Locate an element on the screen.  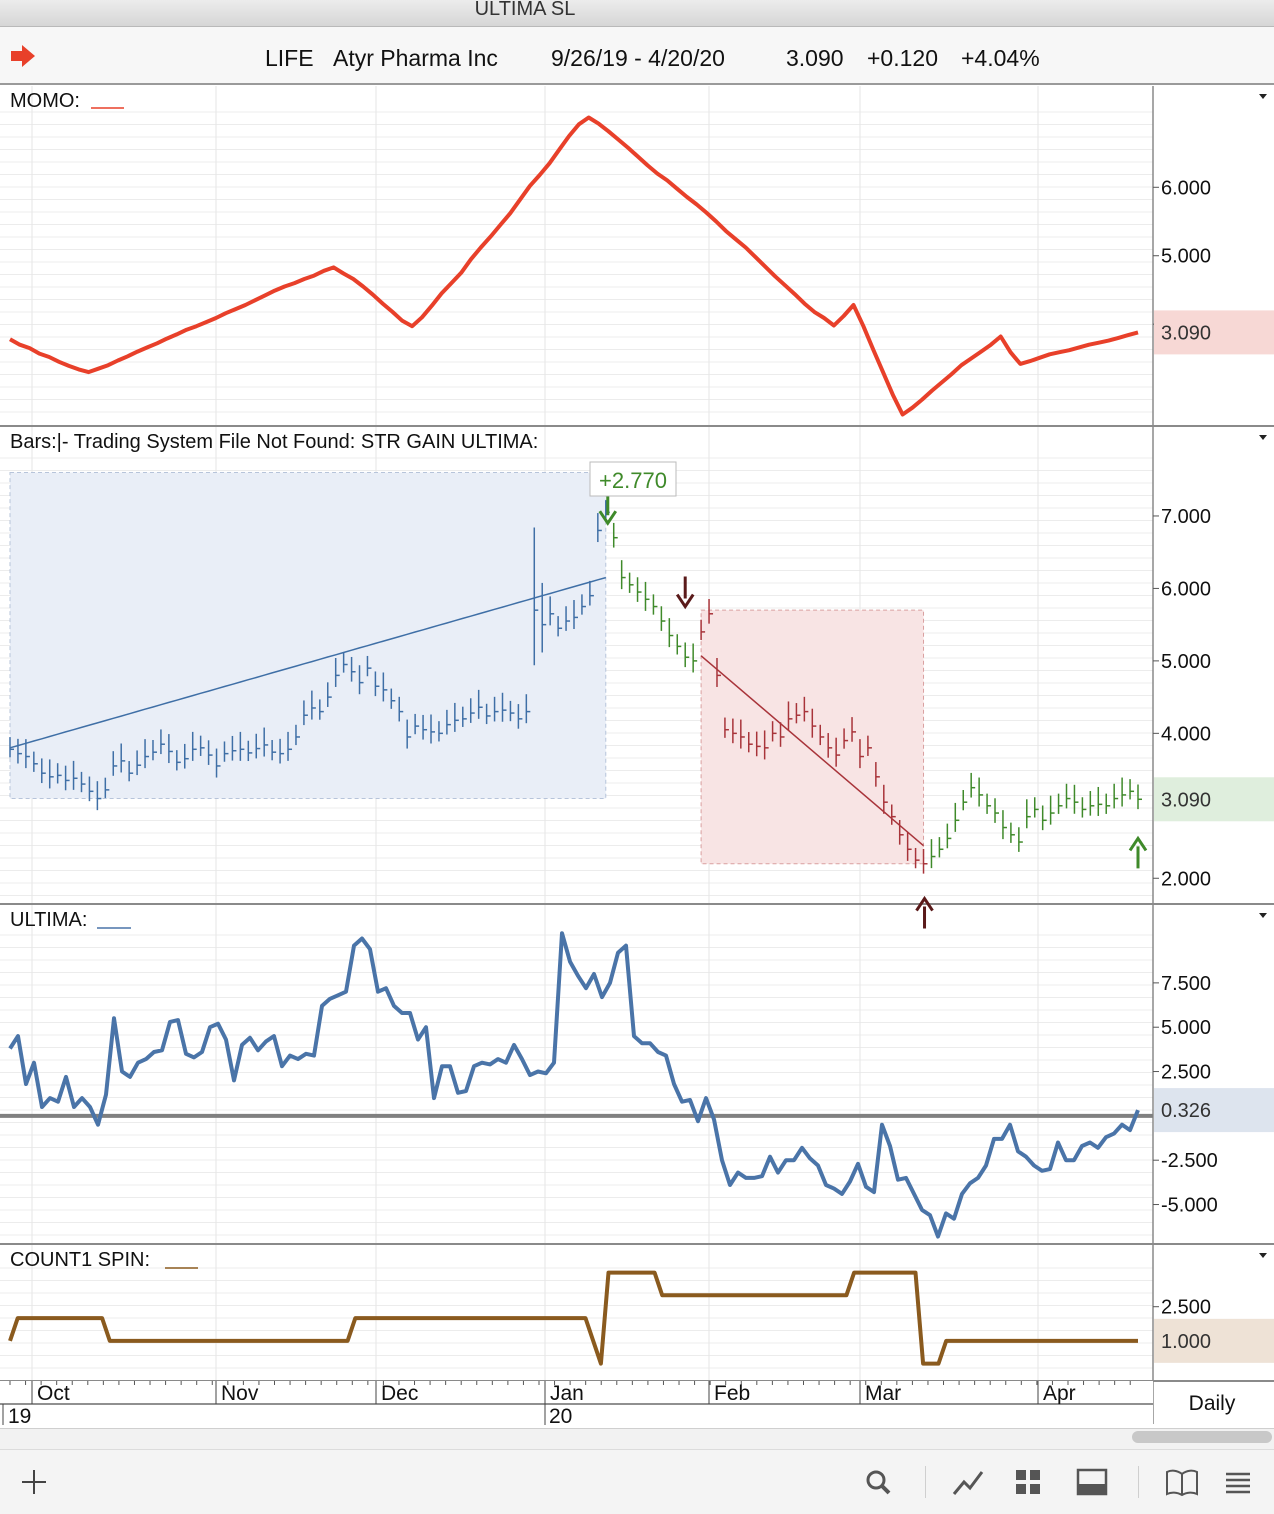
footer is located at coordinates (637, 1471).